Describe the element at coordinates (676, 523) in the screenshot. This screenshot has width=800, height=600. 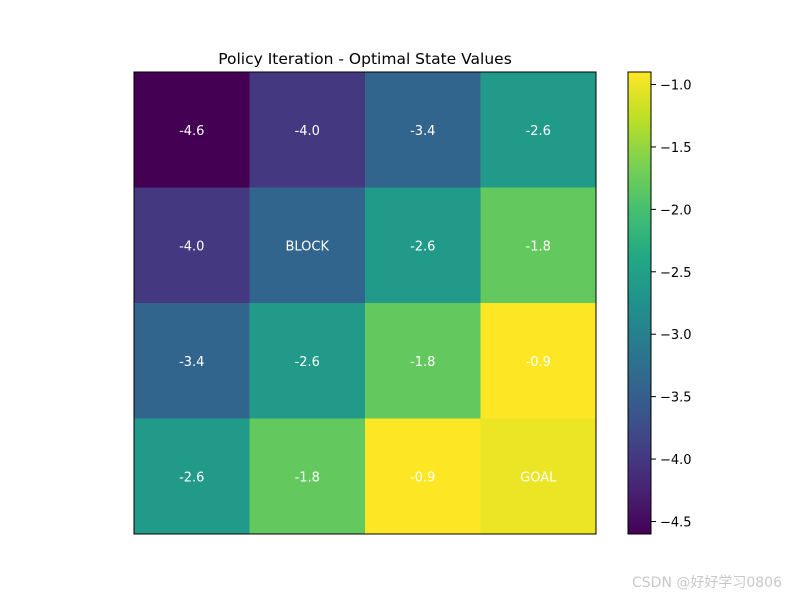
I see `colorbar-tick-label: −4.5` at that location.